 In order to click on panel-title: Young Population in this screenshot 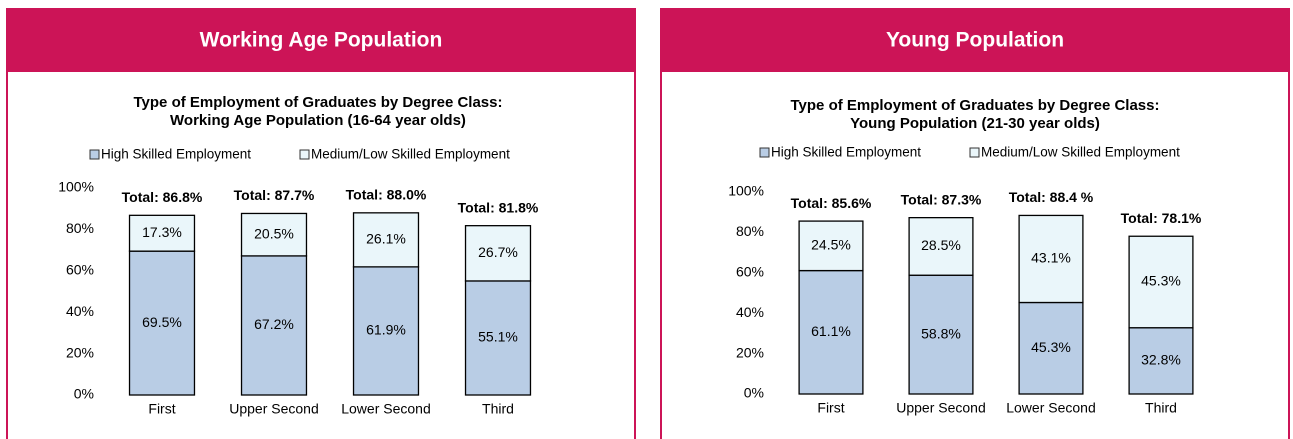, I will do `click(975, 40)`.